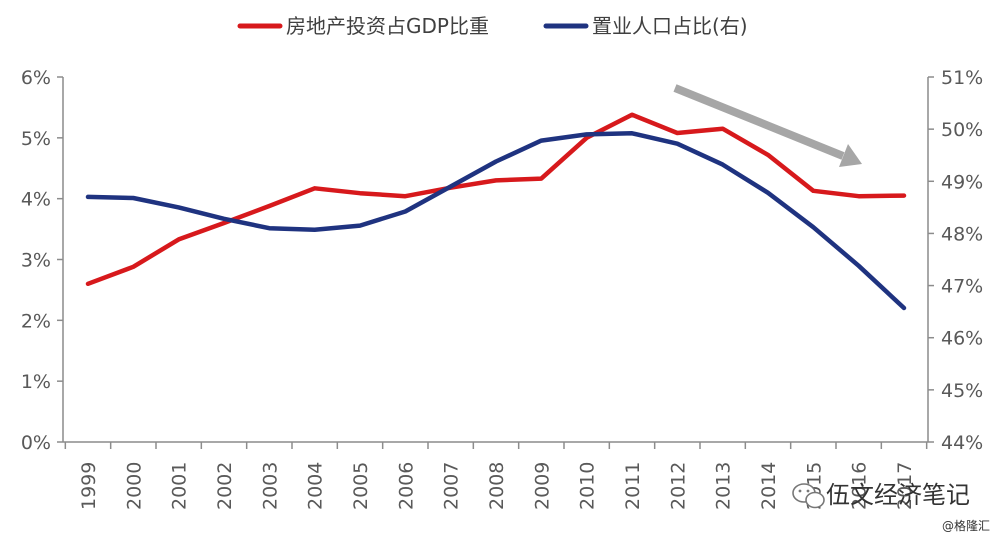 This screenshot has width=1000, height=538. Describe the element at coordinates (678, 486) in the screenshot. I see `x-tick-label: 2012` at that location.